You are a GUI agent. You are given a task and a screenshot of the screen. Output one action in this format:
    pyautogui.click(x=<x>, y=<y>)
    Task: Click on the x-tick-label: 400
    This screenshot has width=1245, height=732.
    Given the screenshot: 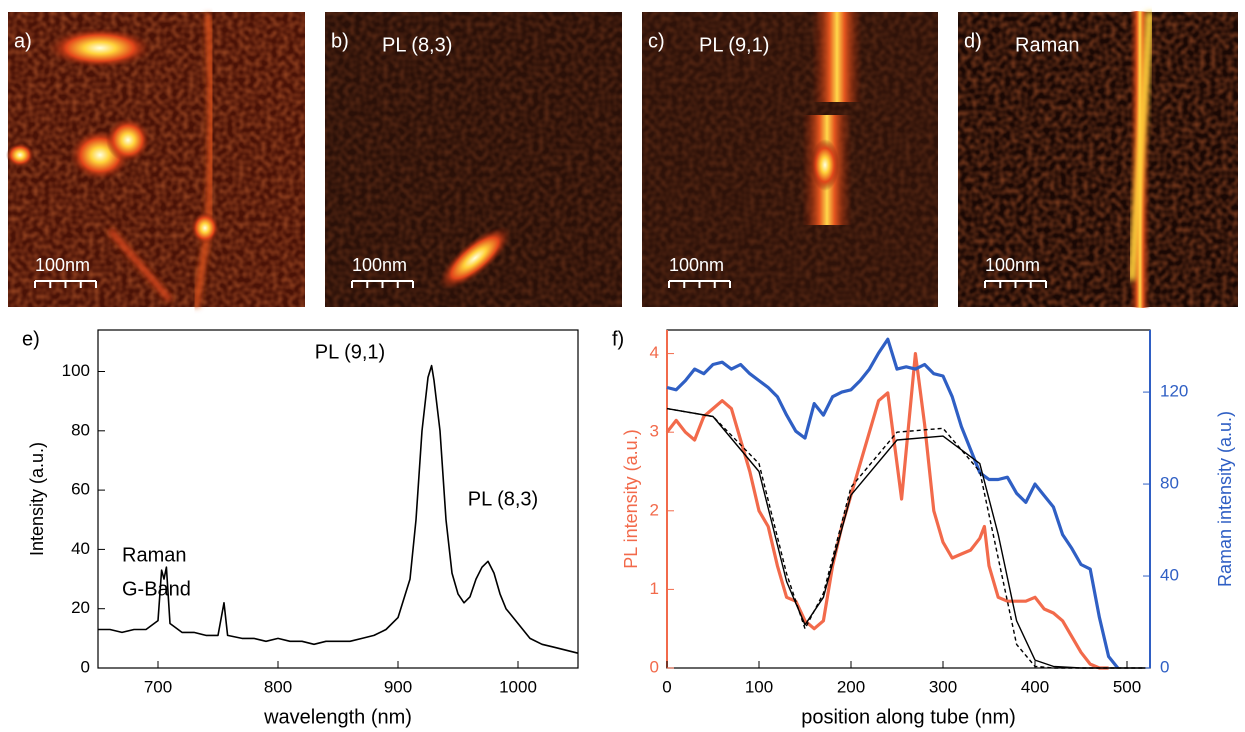 What is the action you would take?
    pyautogui.click(x=1035, y=686)
    